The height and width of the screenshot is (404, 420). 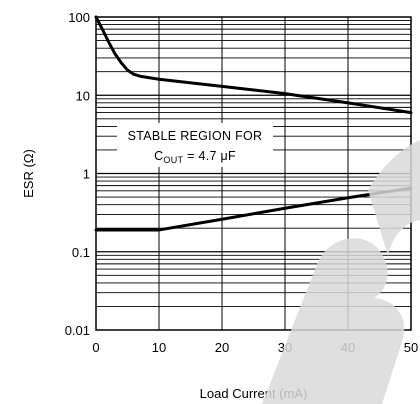 I want to click on annotation-cout-sub: OUT, so click(x=173, y=160).